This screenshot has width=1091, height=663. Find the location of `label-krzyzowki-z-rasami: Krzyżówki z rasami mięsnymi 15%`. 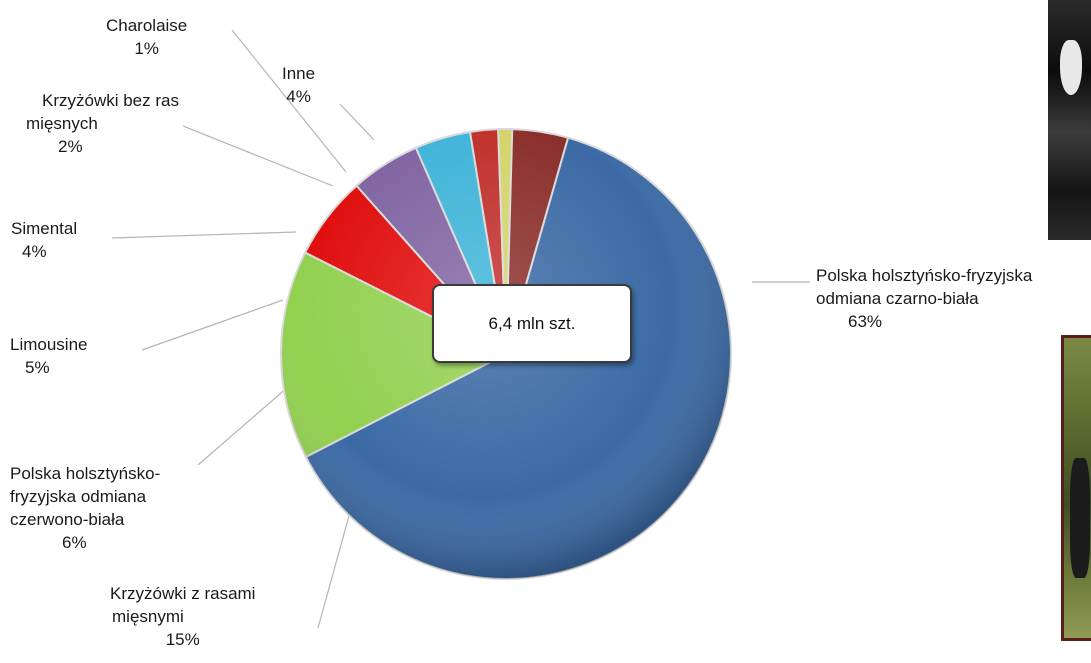

label-krzyzowki-z-rasami: Krzyżówki z rasami mięsnymi 15% is located at coordinates (183, 616).